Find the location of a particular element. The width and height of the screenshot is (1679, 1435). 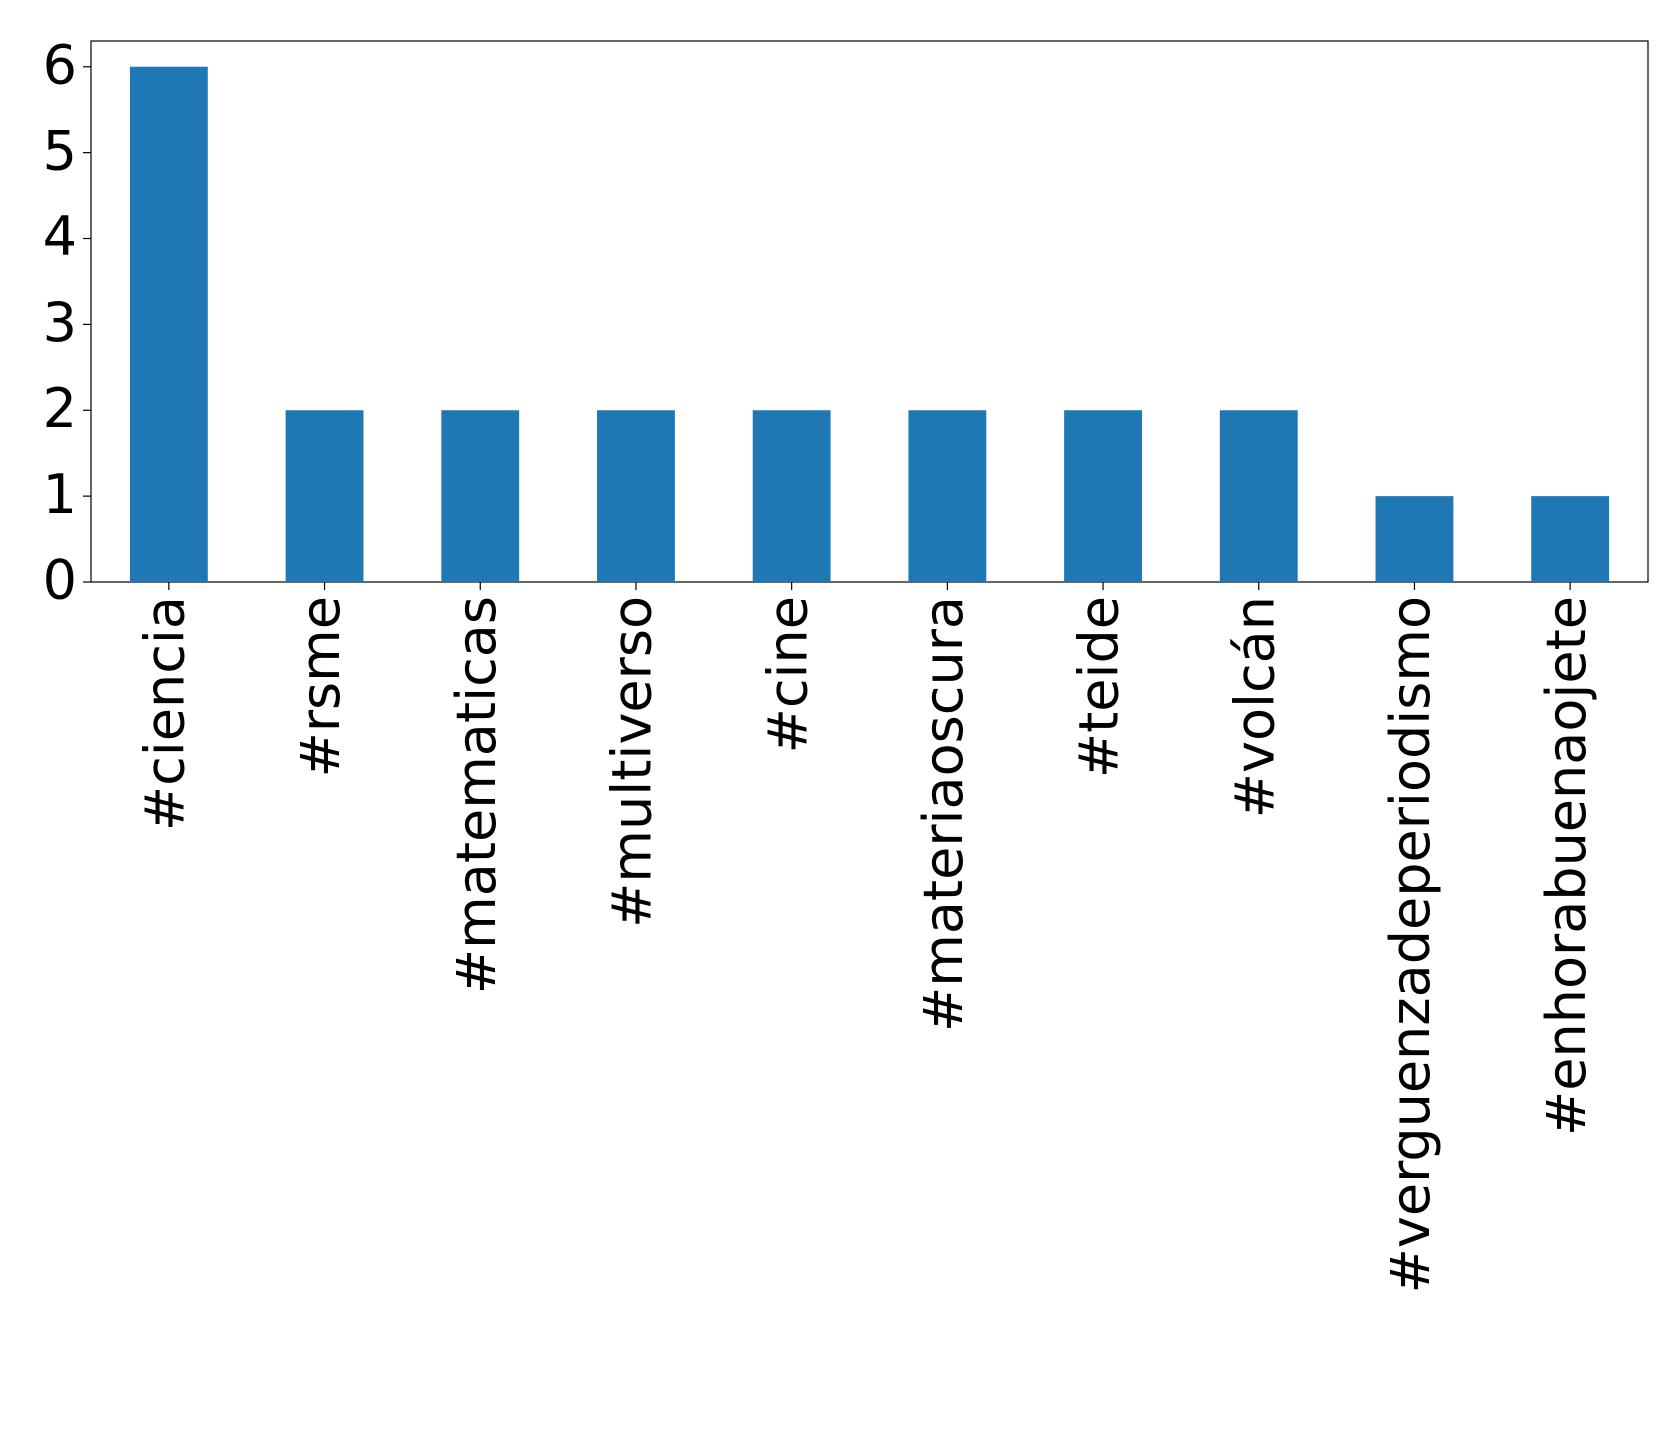

x-tick-label: #verguenzadeperiodismo is located at coordinates (1410, 944).